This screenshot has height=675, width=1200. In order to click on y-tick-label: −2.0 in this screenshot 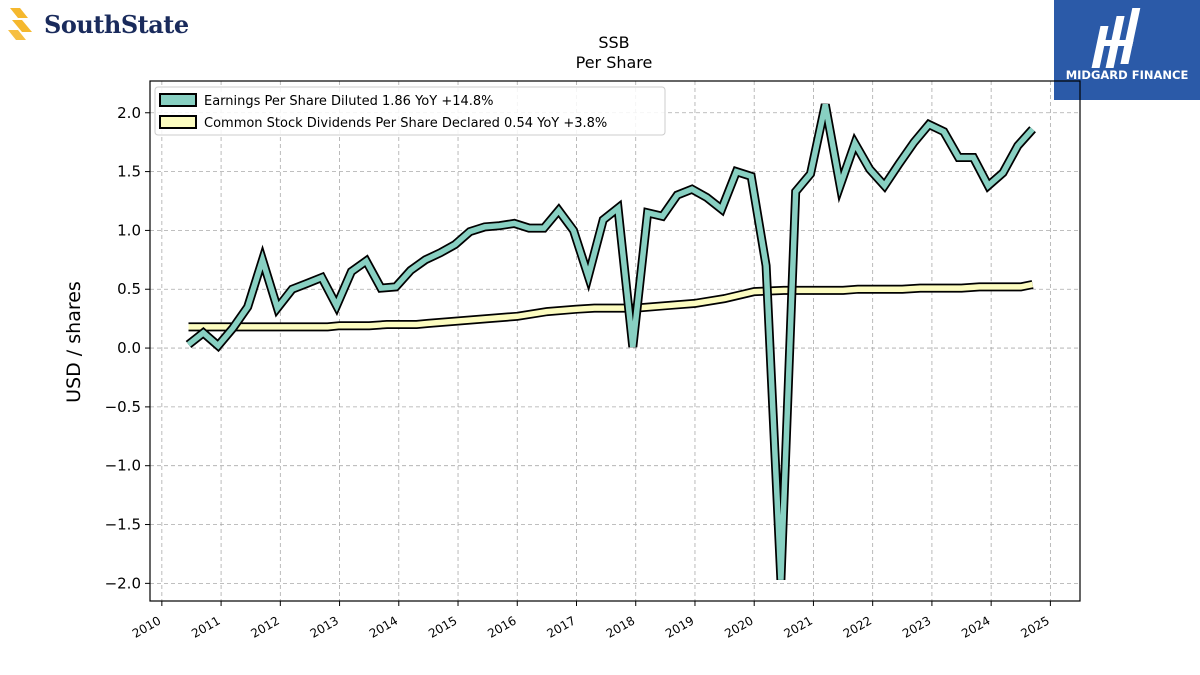, I will do `click(123, 583)`.